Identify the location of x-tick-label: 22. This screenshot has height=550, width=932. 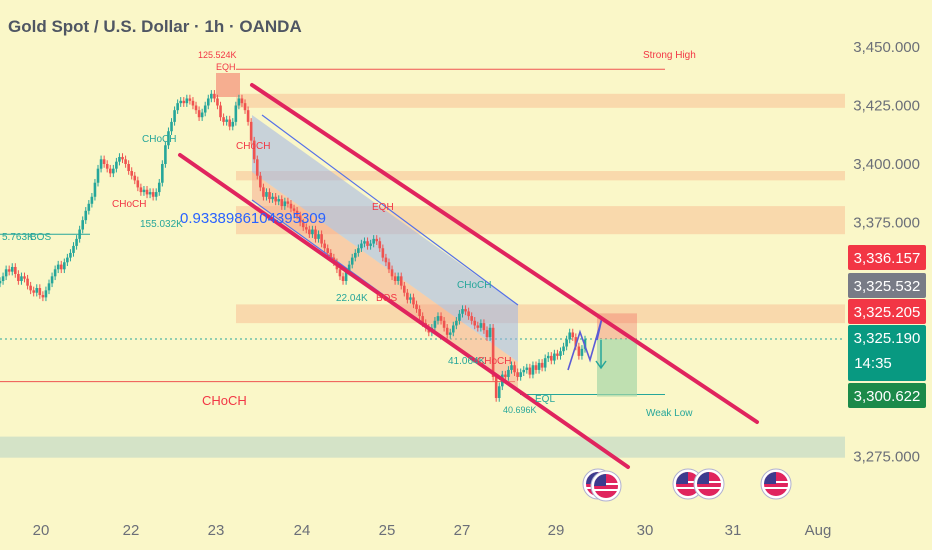
(131, 530).